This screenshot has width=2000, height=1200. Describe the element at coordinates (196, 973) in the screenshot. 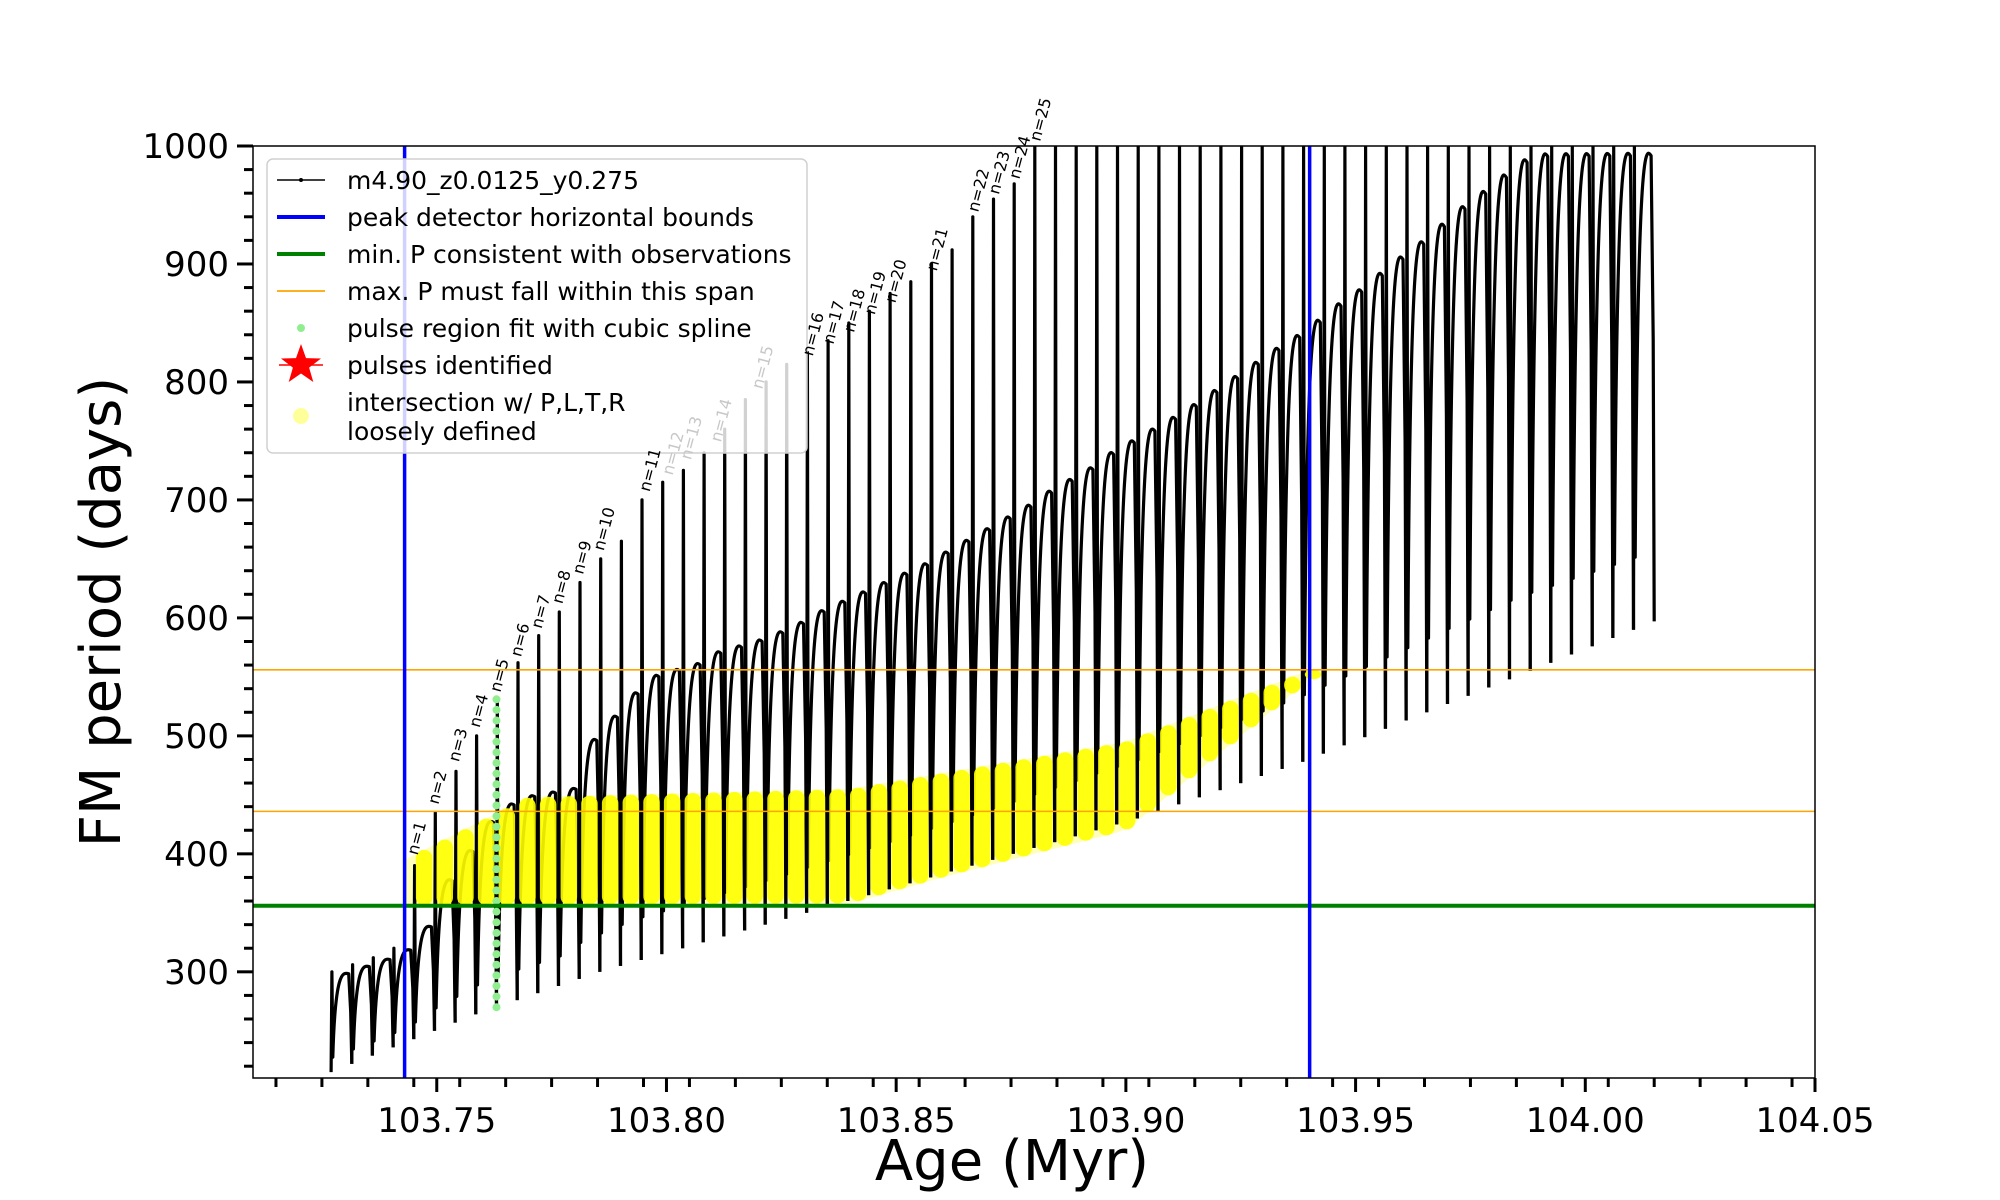

I see `y-tick-label: 300` at that location.